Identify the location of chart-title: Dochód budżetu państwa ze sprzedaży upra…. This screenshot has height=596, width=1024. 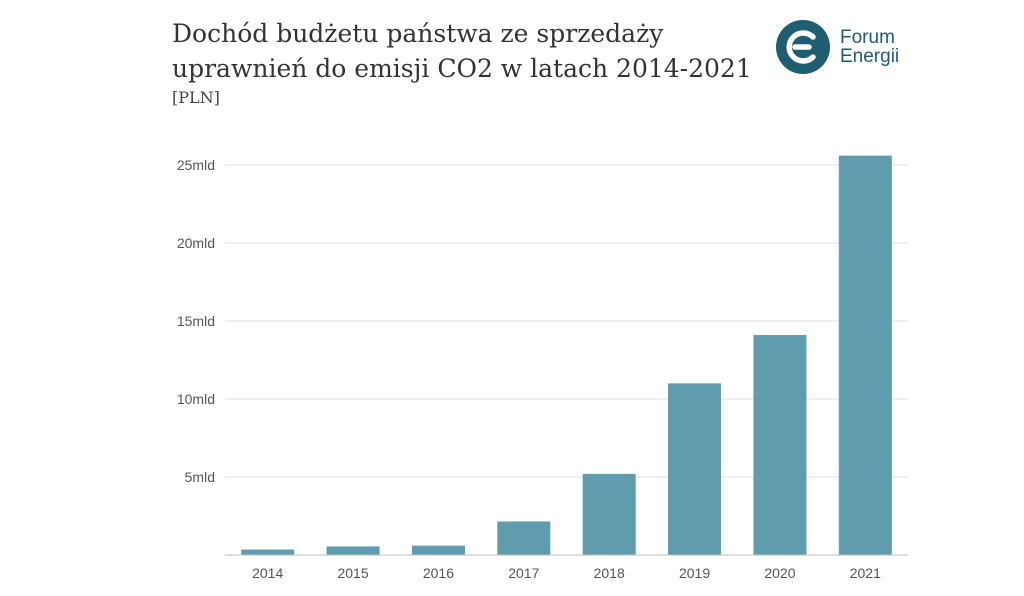
(472, 51).